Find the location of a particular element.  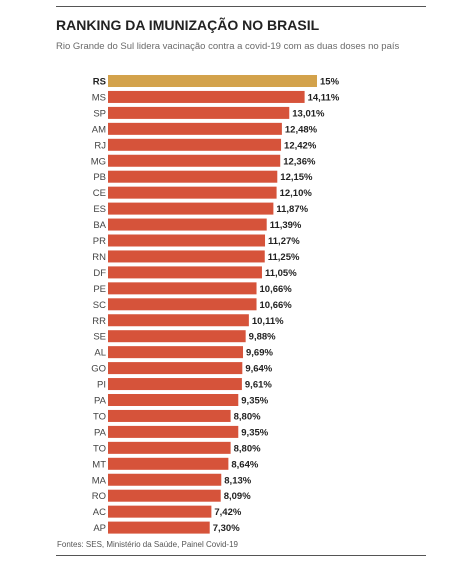

category-label: RO is located at coordinates (99, 496).